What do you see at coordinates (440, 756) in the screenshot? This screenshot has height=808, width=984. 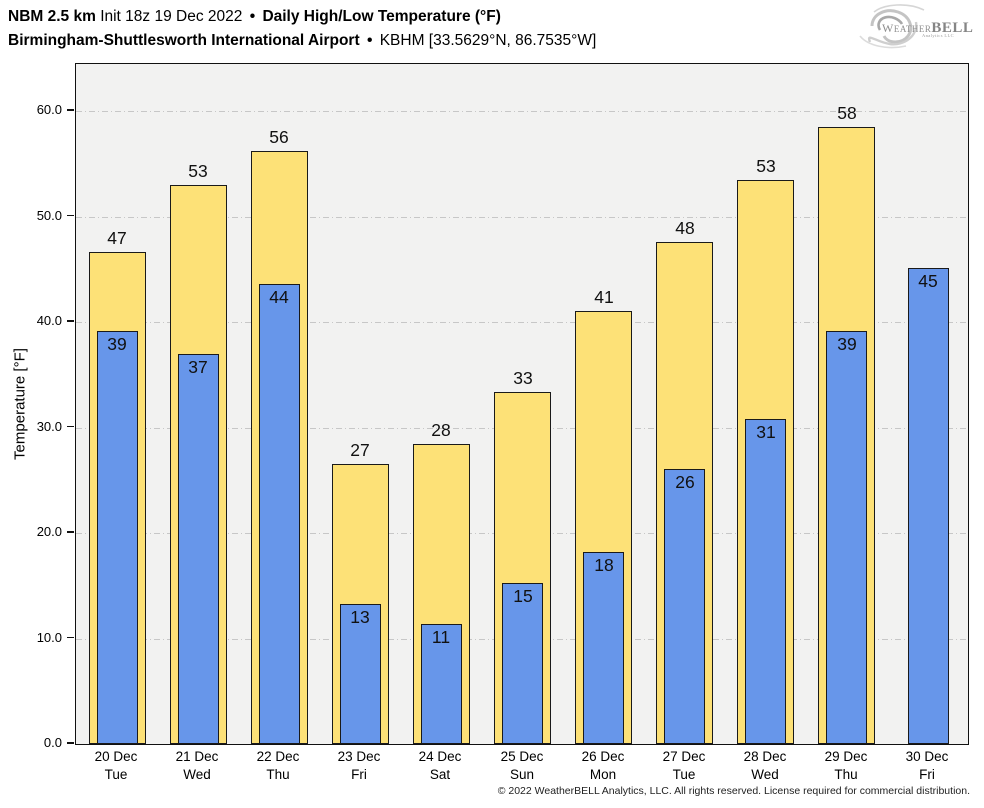 I see `x-tick-date: 24 Dec` at bounding box center [440, 756].